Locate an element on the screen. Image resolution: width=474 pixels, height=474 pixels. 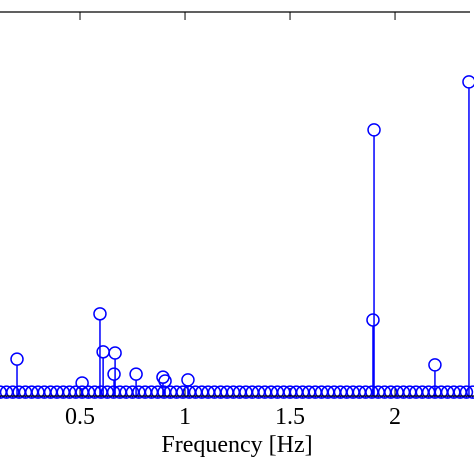
x-axis-label: Frequency [Hz] is located at coordinates (236, 445).